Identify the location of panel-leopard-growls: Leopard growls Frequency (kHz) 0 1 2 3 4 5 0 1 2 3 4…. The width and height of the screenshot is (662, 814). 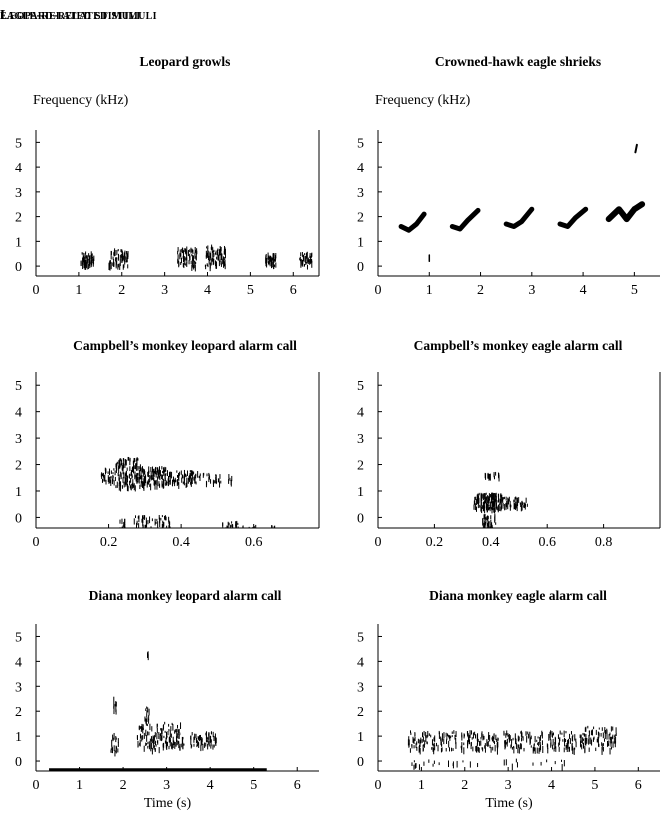
(167, 176).